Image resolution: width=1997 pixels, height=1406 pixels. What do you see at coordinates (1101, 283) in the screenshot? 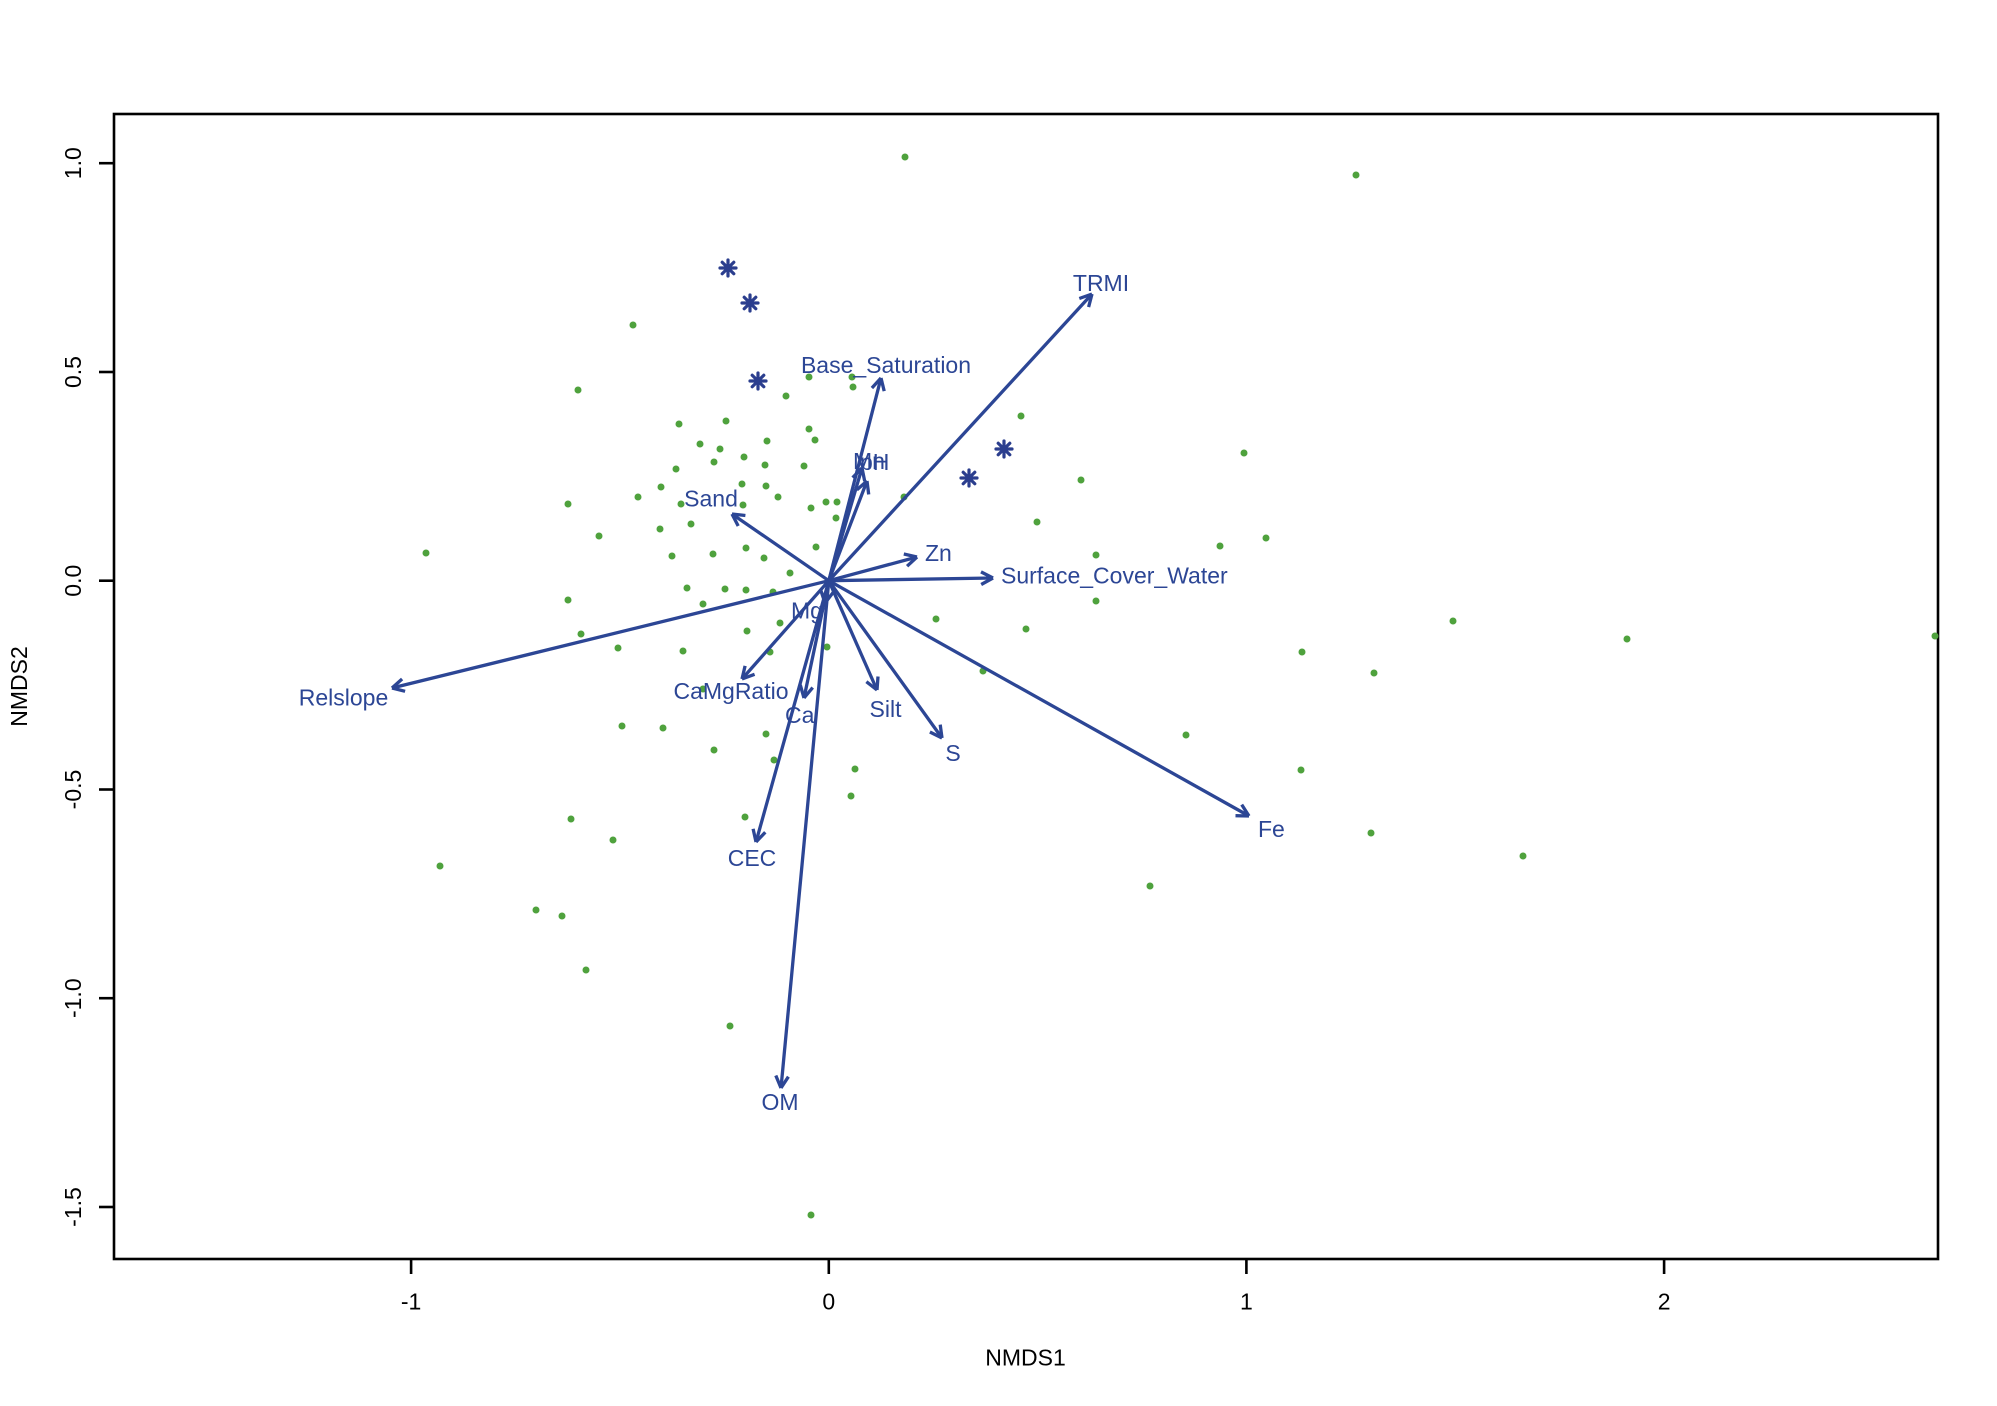
I see `svg-text: TRMI` at bounding box center [1101, 283].